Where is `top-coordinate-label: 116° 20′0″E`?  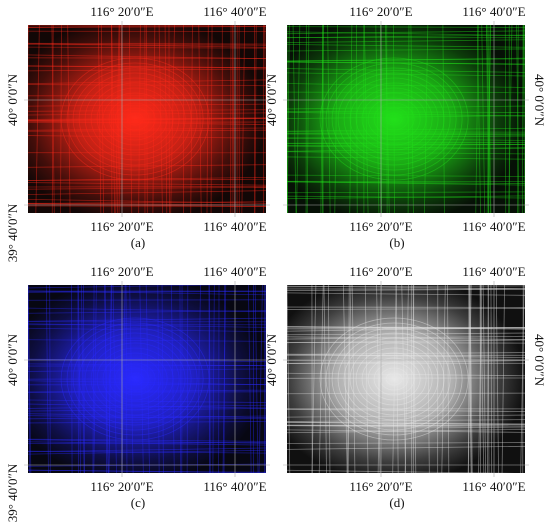
top-coordinate-label: 116° 20′0″E is located at coordinates (380, 11).